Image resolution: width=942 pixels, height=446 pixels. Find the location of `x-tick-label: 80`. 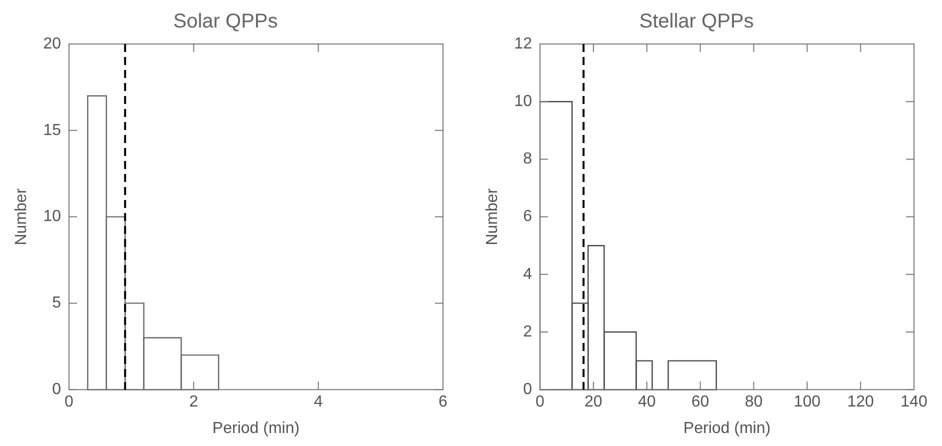

x-tick-label: 80 is located at coordinates (753, 402).